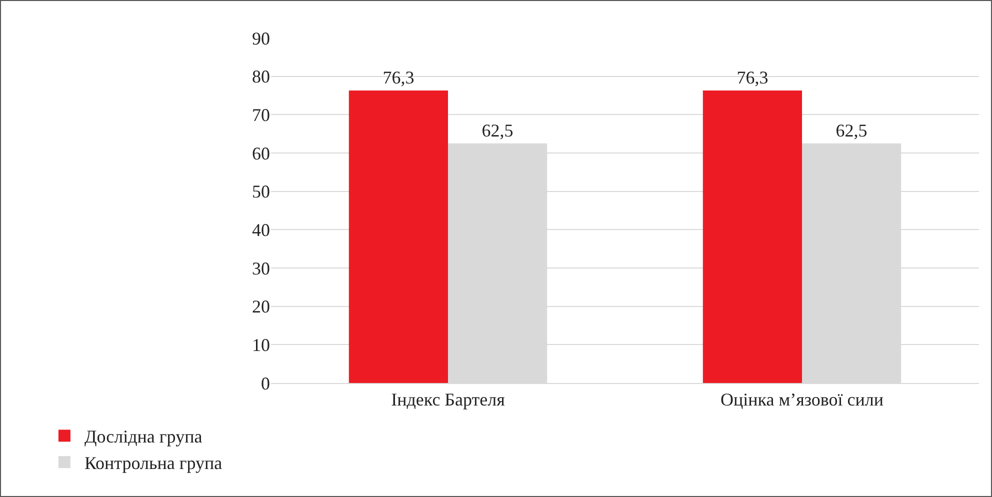  What do you see at coordinates (261, 38) in the screenshot?
I see `y-tick-label: 90` at bounding box center [261, 38].